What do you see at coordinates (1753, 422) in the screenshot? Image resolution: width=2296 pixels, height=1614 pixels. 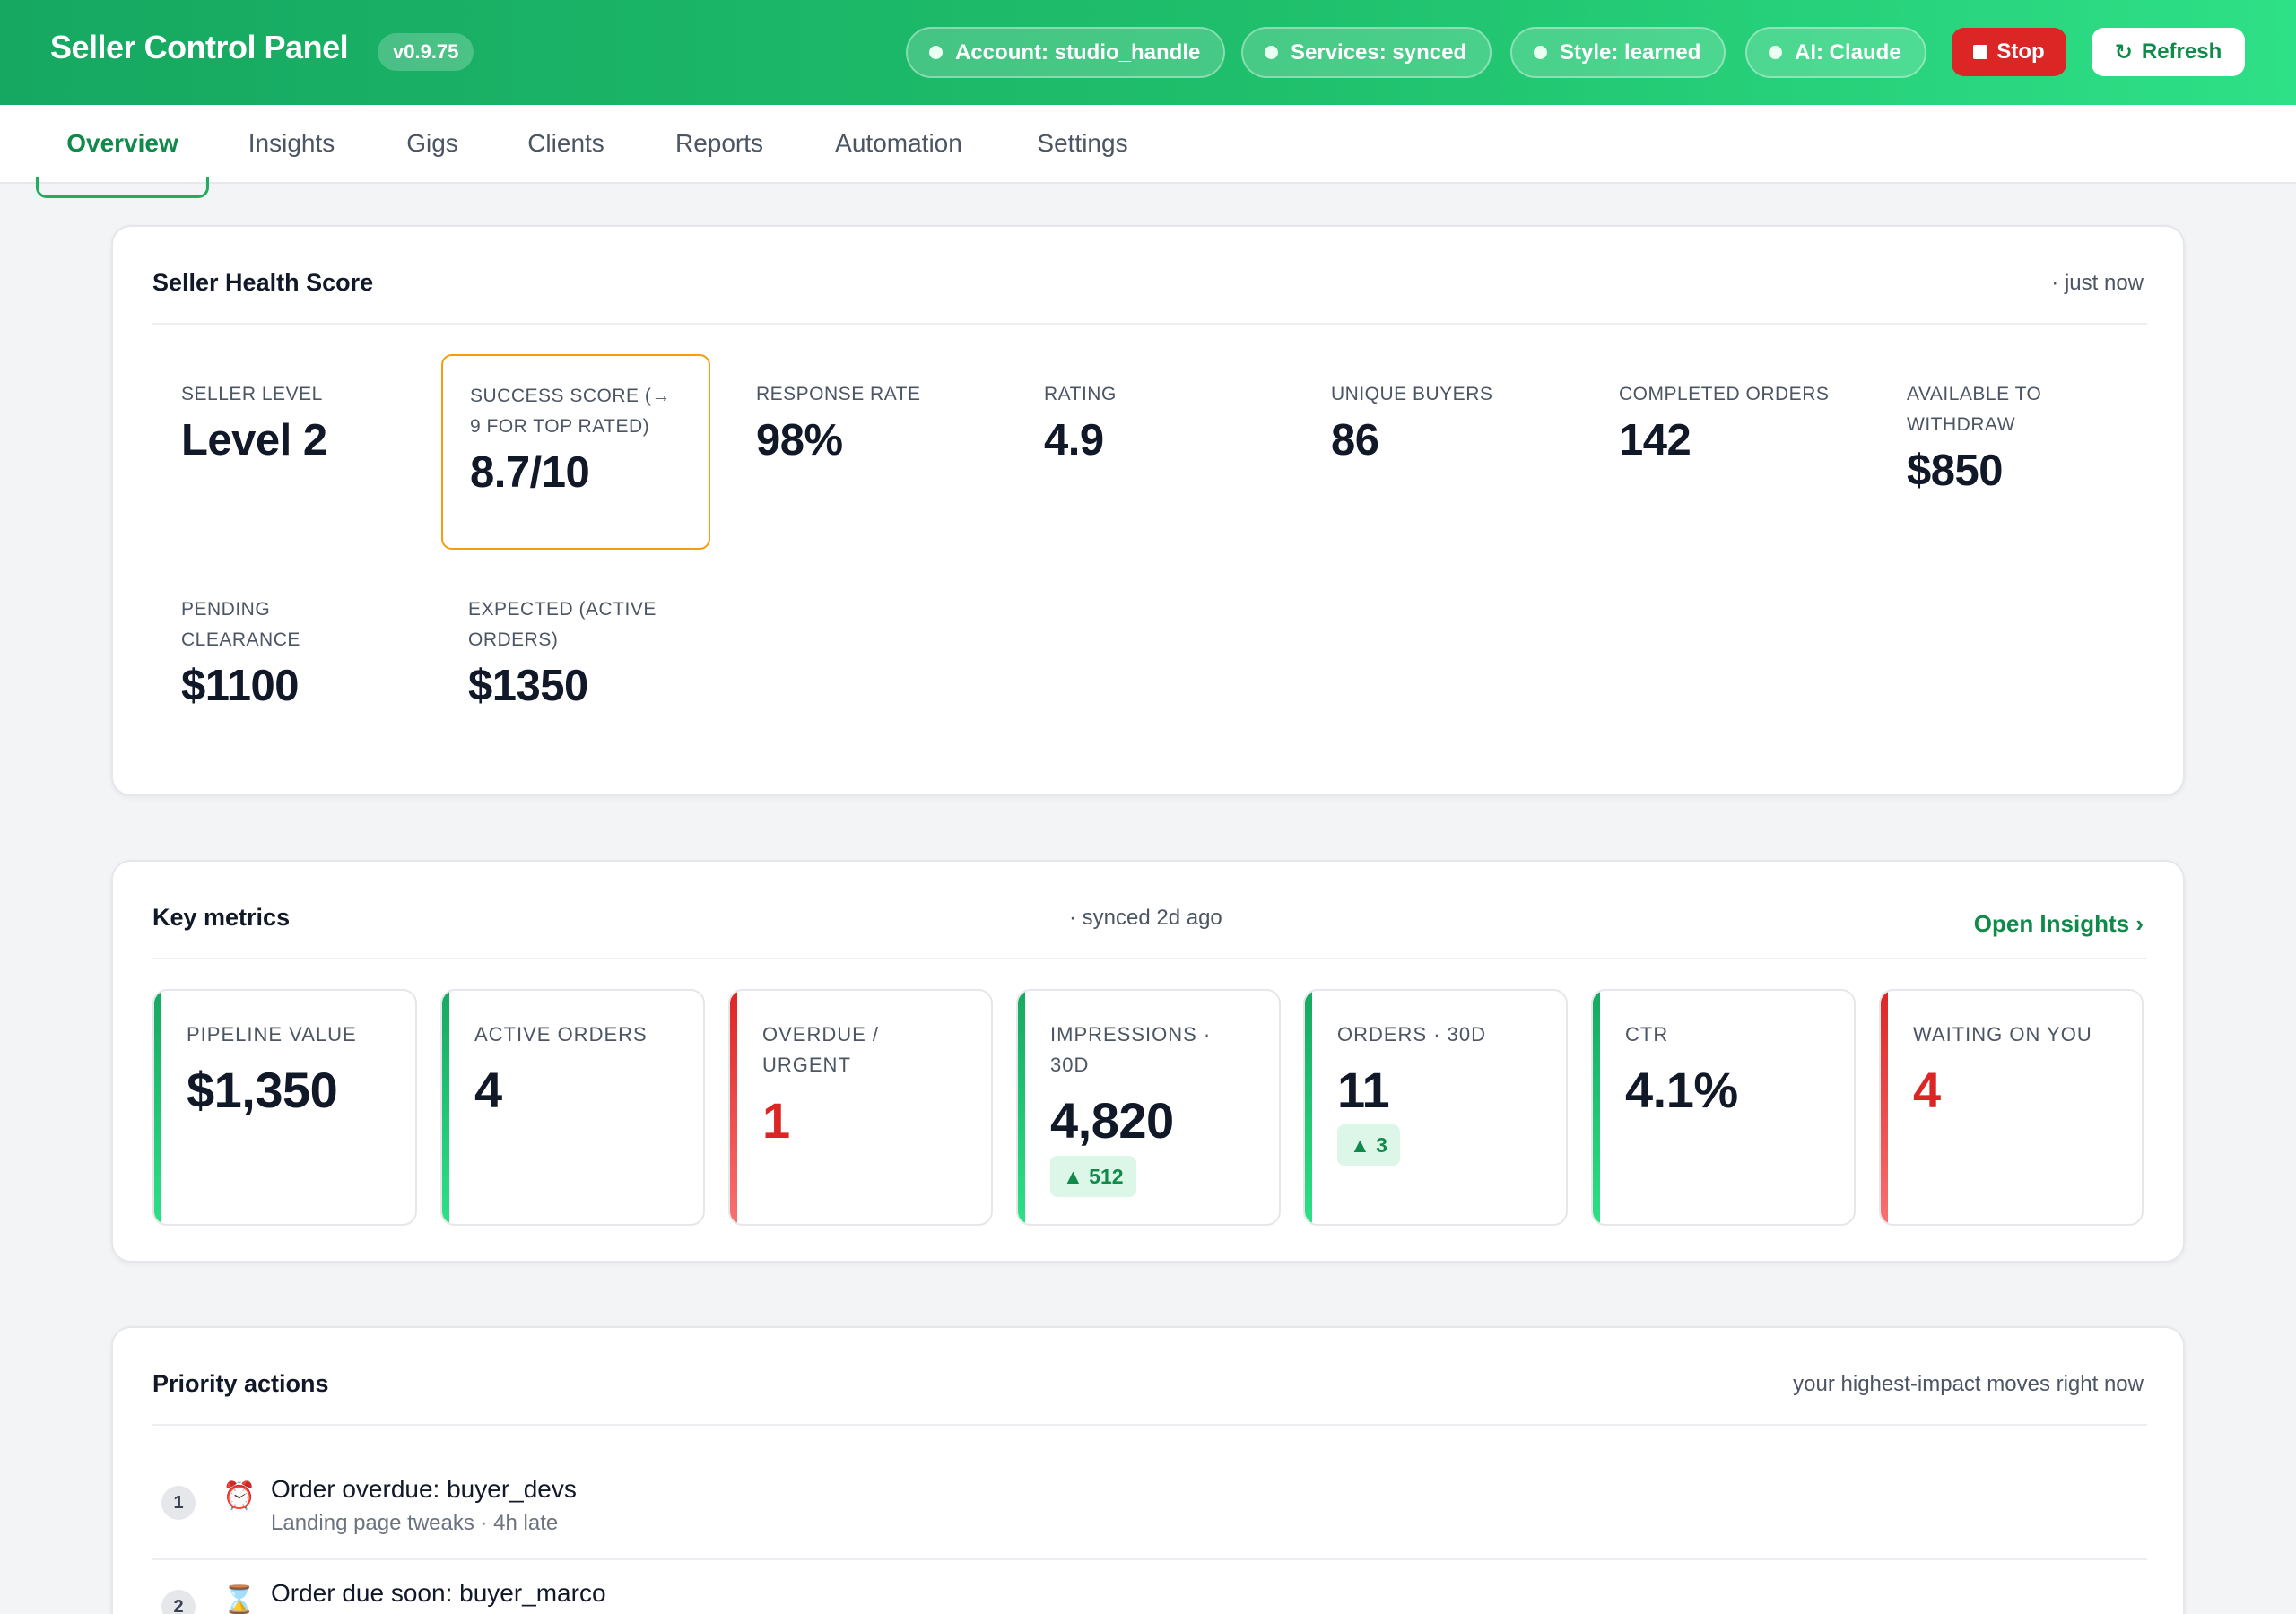 I see `stat-completed-orders: Completed orders 142` at bounding box center [1753, 422].